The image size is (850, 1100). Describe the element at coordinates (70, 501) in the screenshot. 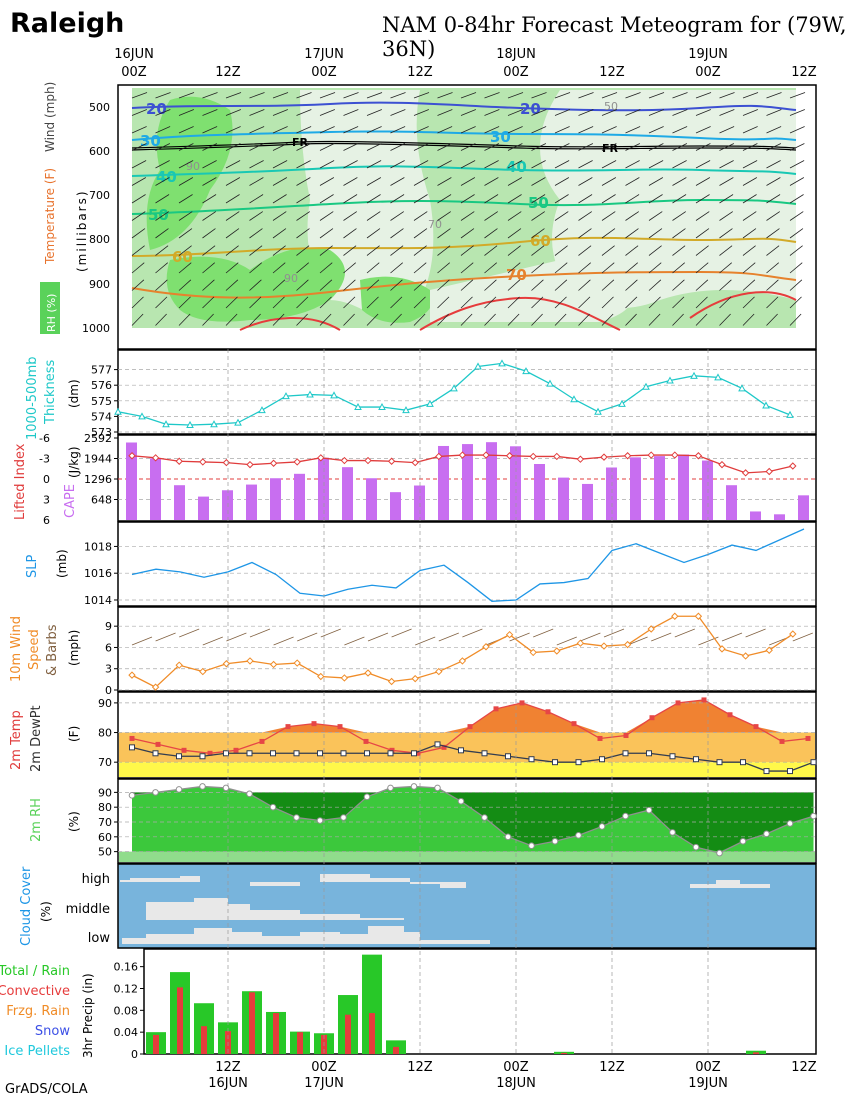

I see `cape-label: CAPE` at that location.